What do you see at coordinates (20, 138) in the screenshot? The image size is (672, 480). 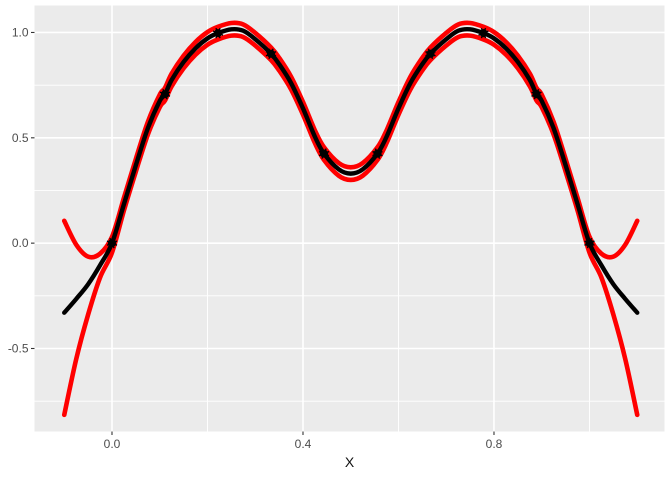 I see `y-tick-label: 0.5` at bounding box center [20, 138].